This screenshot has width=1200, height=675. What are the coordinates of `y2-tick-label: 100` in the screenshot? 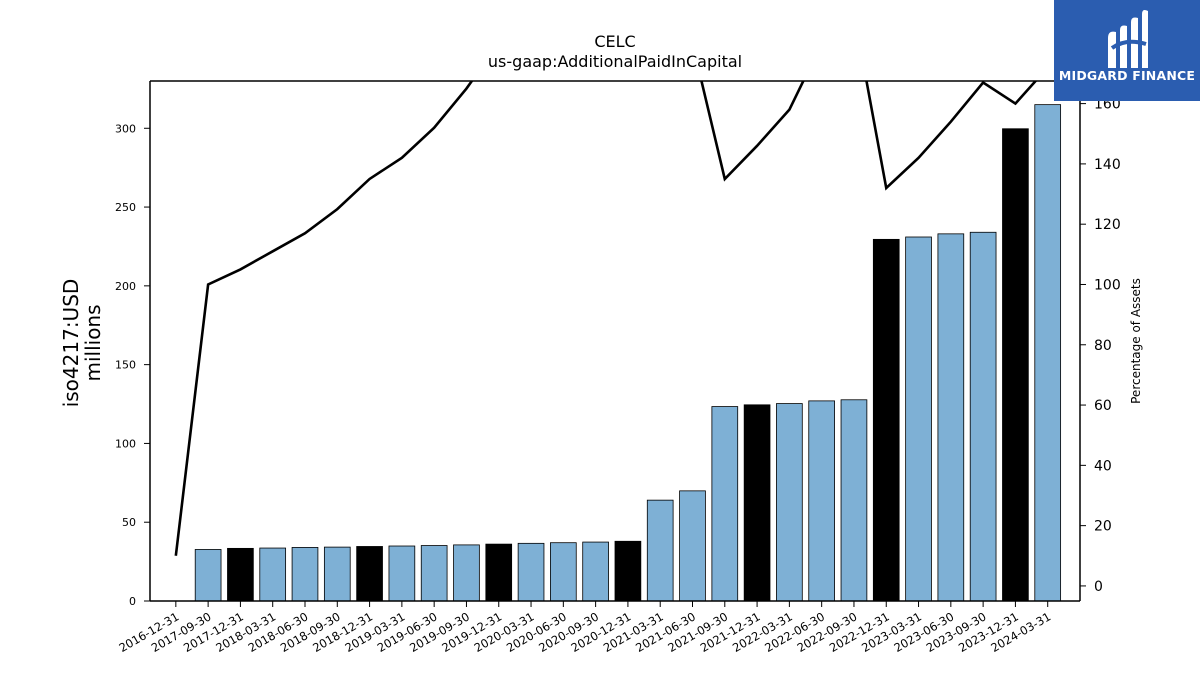 It's located at (1107, 285).